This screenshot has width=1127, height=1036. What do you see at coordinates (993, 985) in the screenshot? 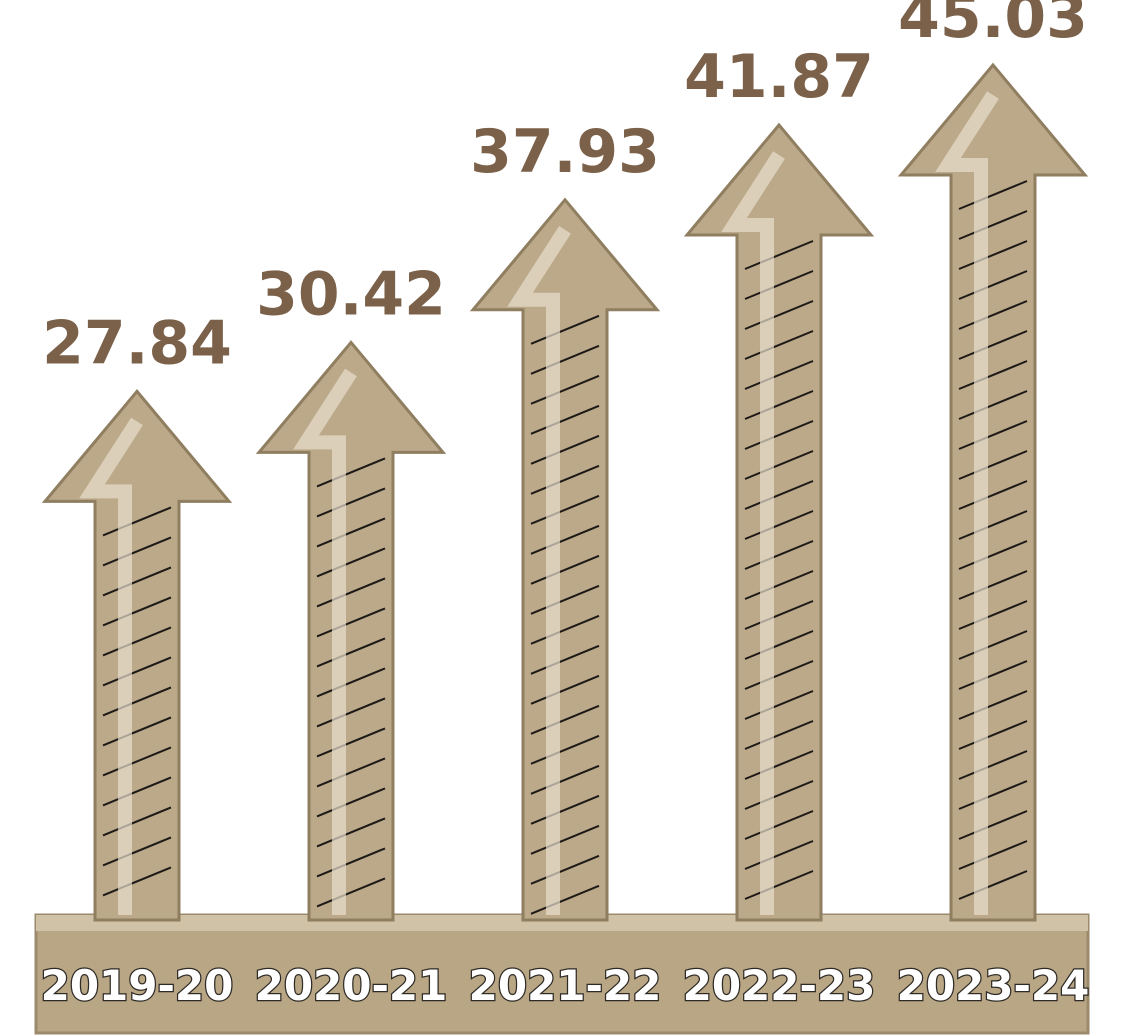
I see `x-tick-label: 2023-24` at bounding box center [993, 985].